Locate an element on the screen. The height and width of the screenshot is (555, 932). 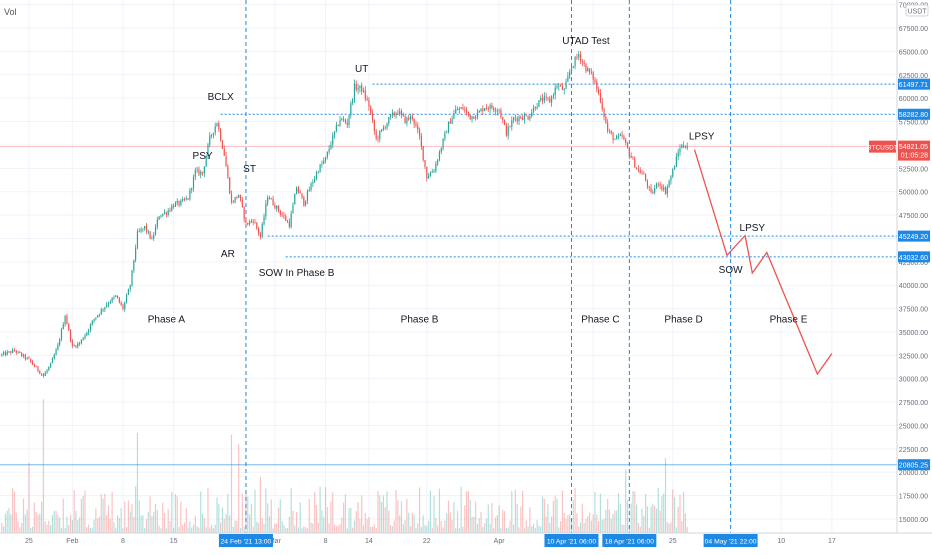
level-price-tag is located at coordinates (914, 465).